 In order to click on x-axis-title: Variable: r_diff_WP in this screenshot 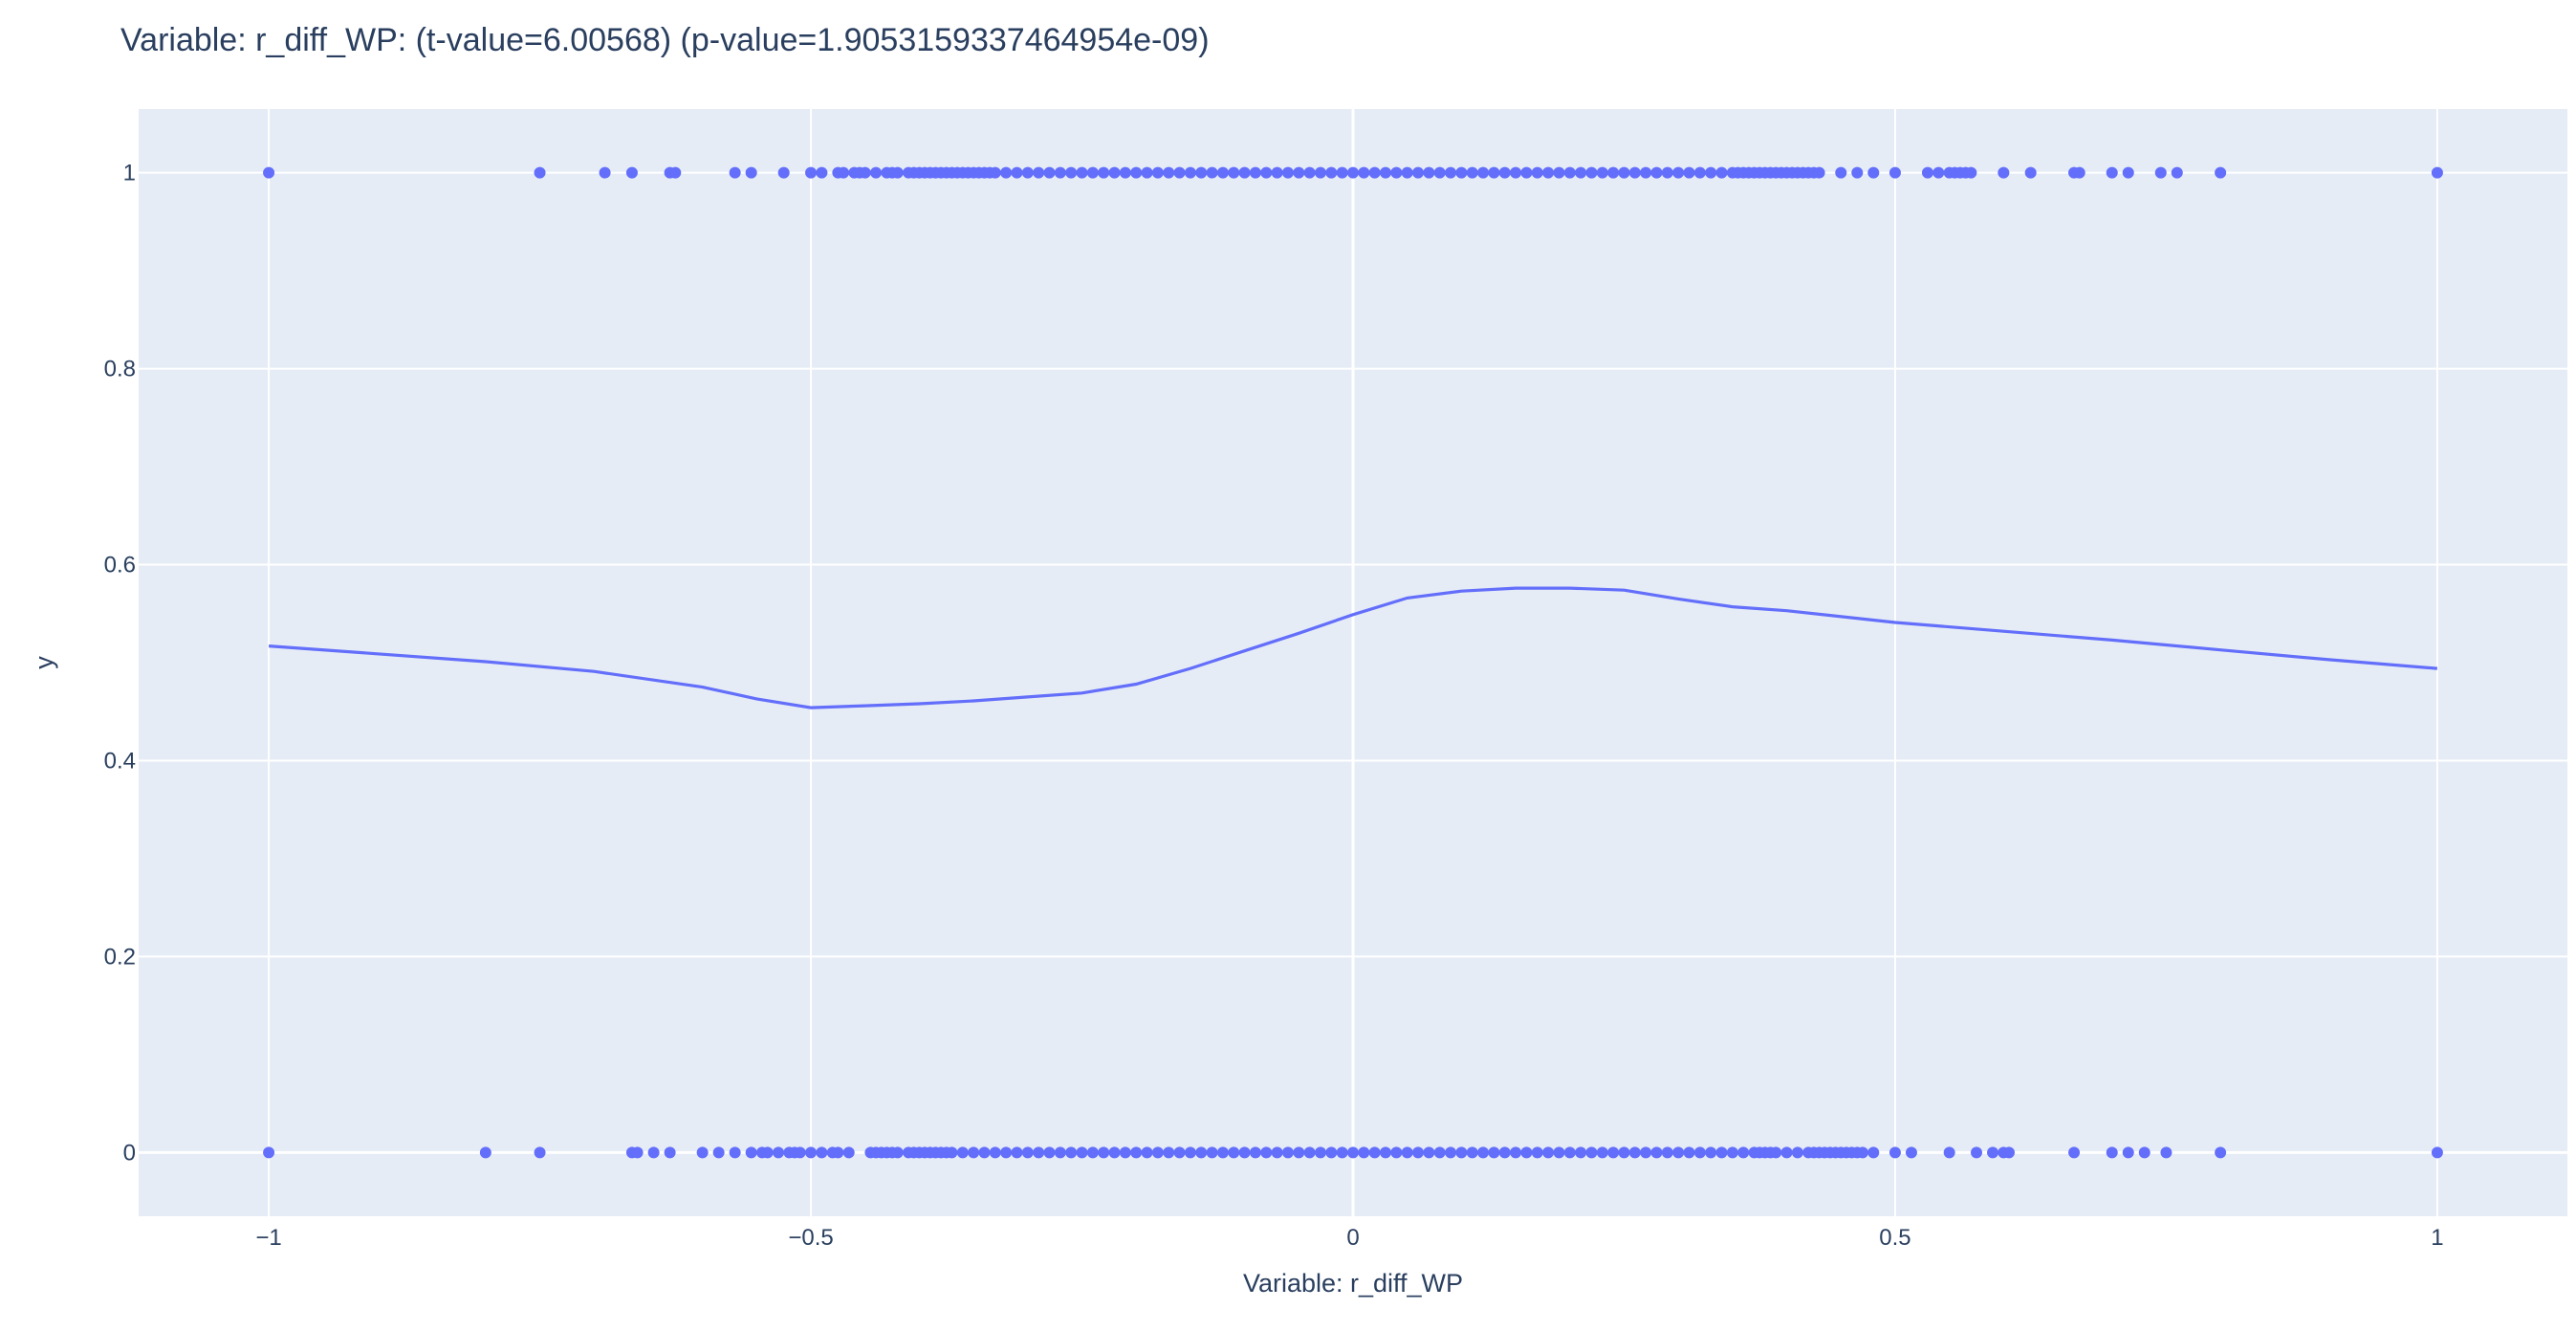, I will do `click(1353, 1283)`.